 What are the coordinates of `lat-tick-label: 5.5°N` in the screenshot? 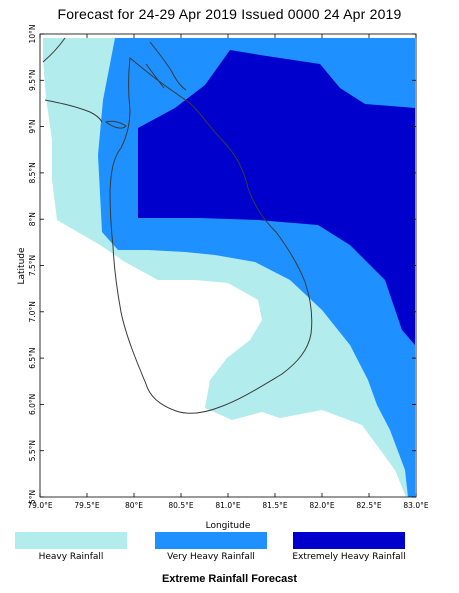 It's located at (32, 450).